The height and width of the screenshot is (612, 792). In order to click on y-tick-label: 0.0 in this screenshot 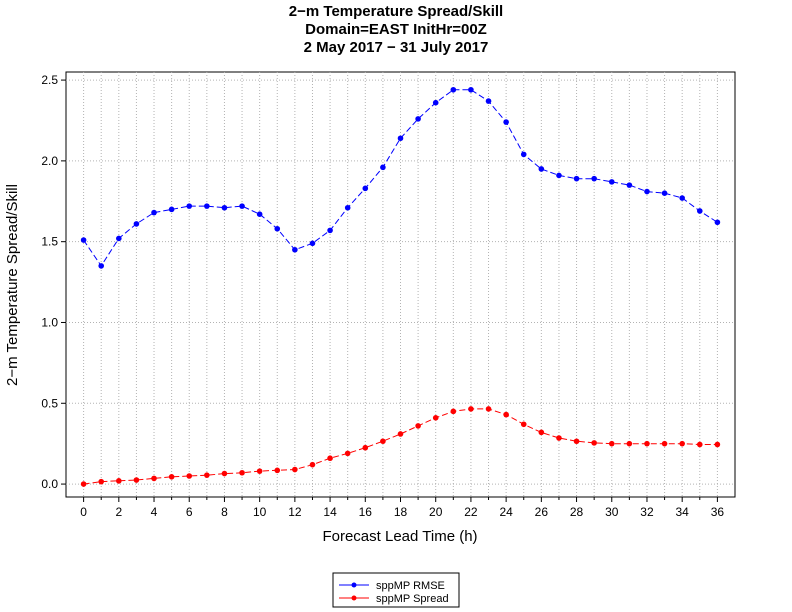, I will do `click(49, 484)`.